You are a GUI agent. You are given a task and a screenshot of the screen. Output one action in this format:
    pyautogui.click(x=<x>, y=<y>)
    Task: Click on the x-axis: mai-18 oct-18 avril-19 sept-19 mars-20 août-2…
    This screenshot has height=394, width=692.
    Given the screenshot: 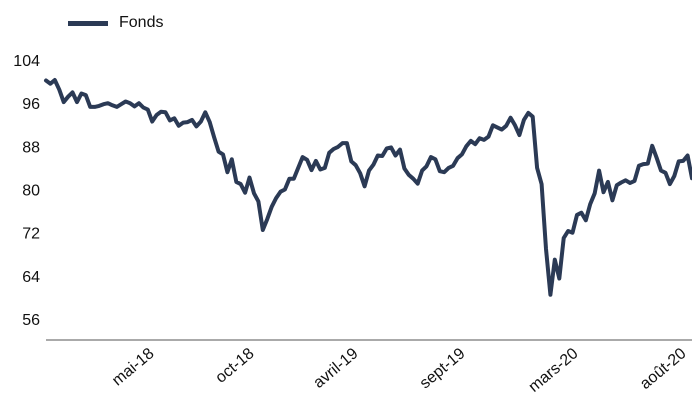 What is the action you would take?
    pyautogui.click(x=399, y=369)
    